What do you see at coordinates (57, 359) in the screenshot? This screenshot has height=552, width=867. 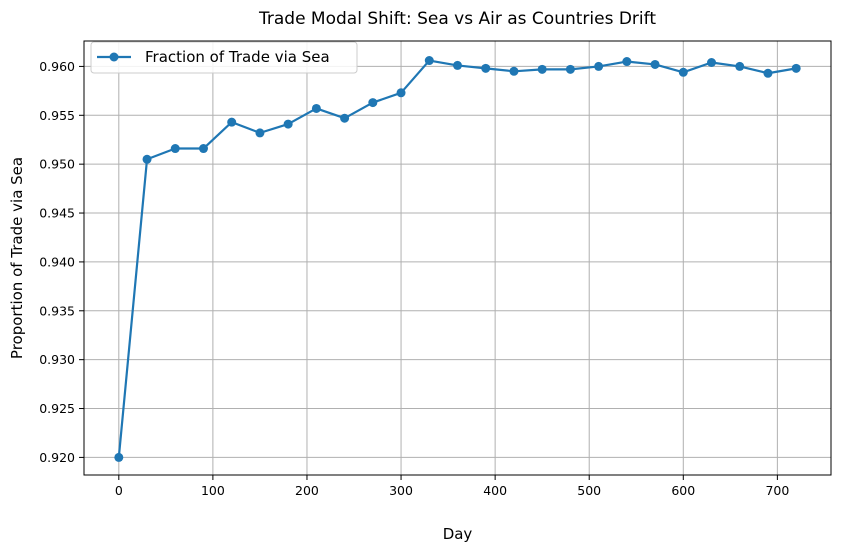 I see `y-tick-label: 0.930` at bounding box center [57, 359].